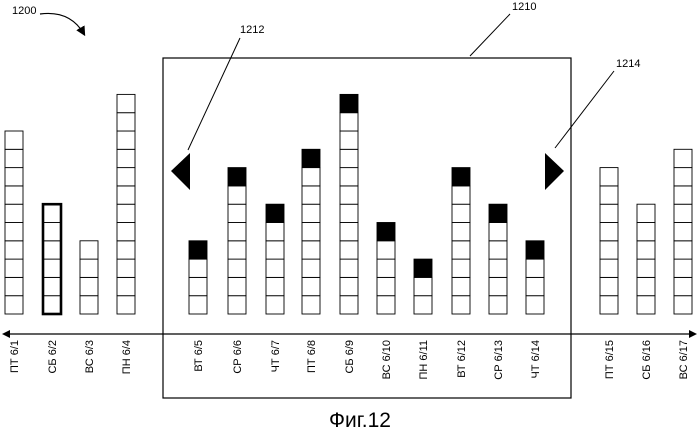  I want to click on ref-1212-leader, so click(214, 94).